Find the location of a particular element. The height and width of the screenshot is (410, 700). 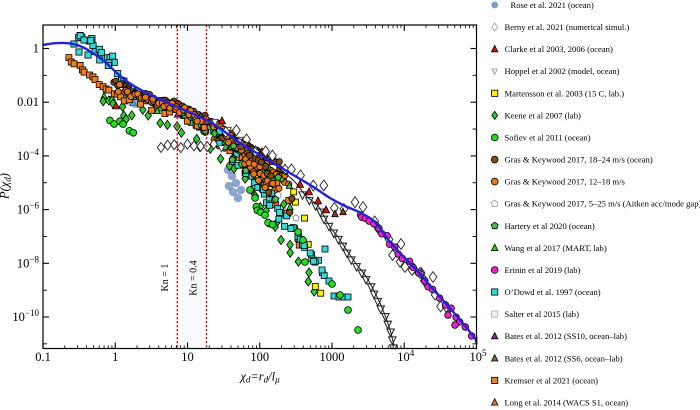

svg-text:Clarke et al 2003, 2006 (ocean: Clarke et al 2003, 2006 (ocean) is located at coordinates (559, 49).